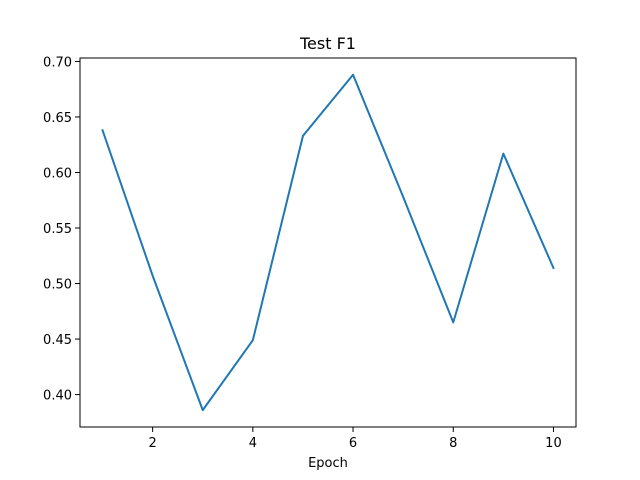 The width and height of the screenshot is (640, 480). What do you see at coordinates (353, 443) in the screenshot?
I see `x-tick-label: 6` at bounding box center [353, 443].